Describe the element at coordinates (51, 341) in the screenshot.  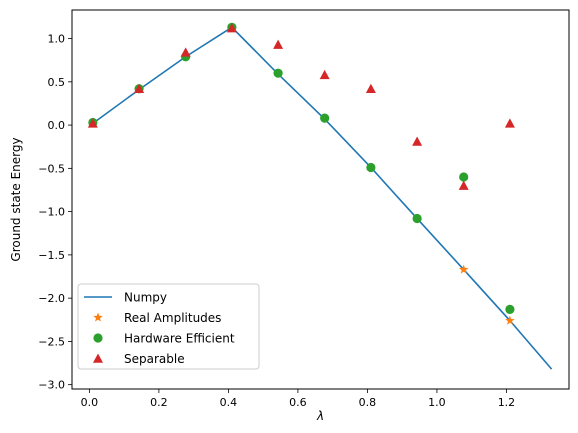
I see `y-tick-label: −2.5` at that location.